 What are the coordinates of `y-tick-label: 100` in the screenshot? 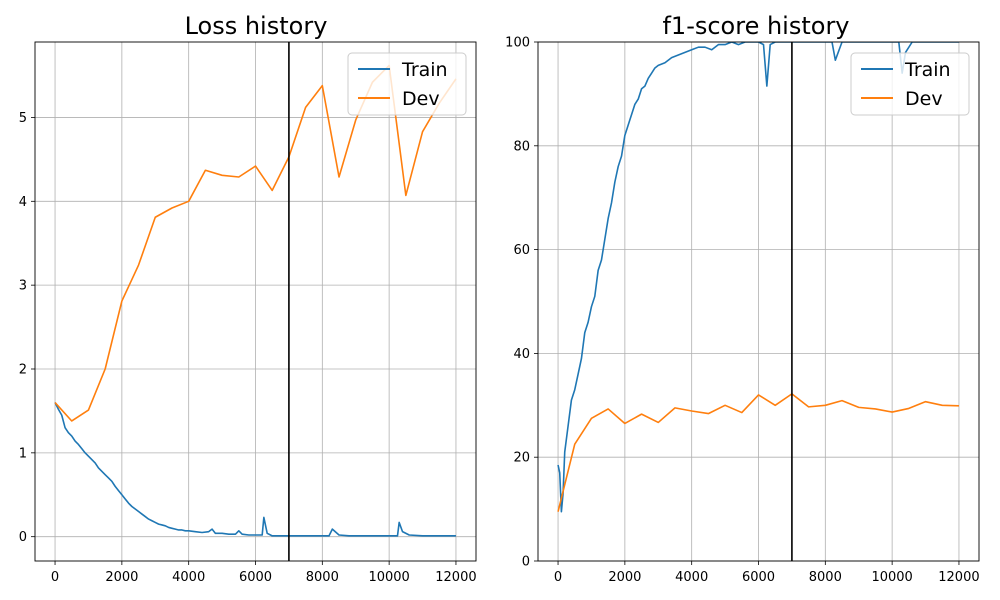 It's located at (517, 43).